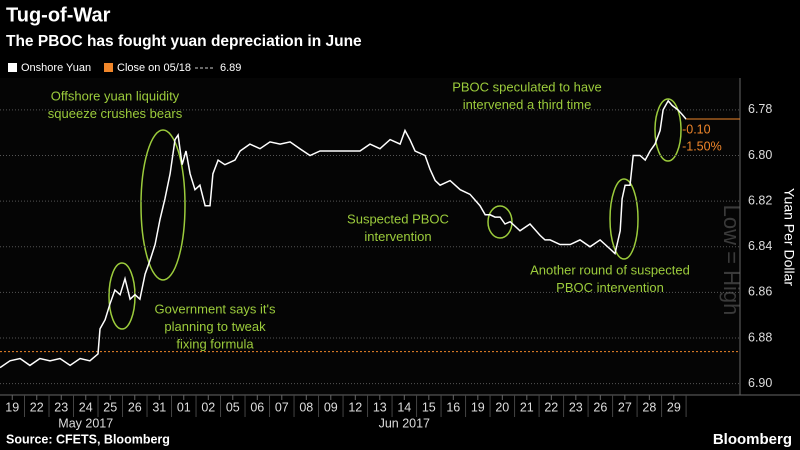  I want to click on x-month-label: Jun 2017, so click(404, 423).